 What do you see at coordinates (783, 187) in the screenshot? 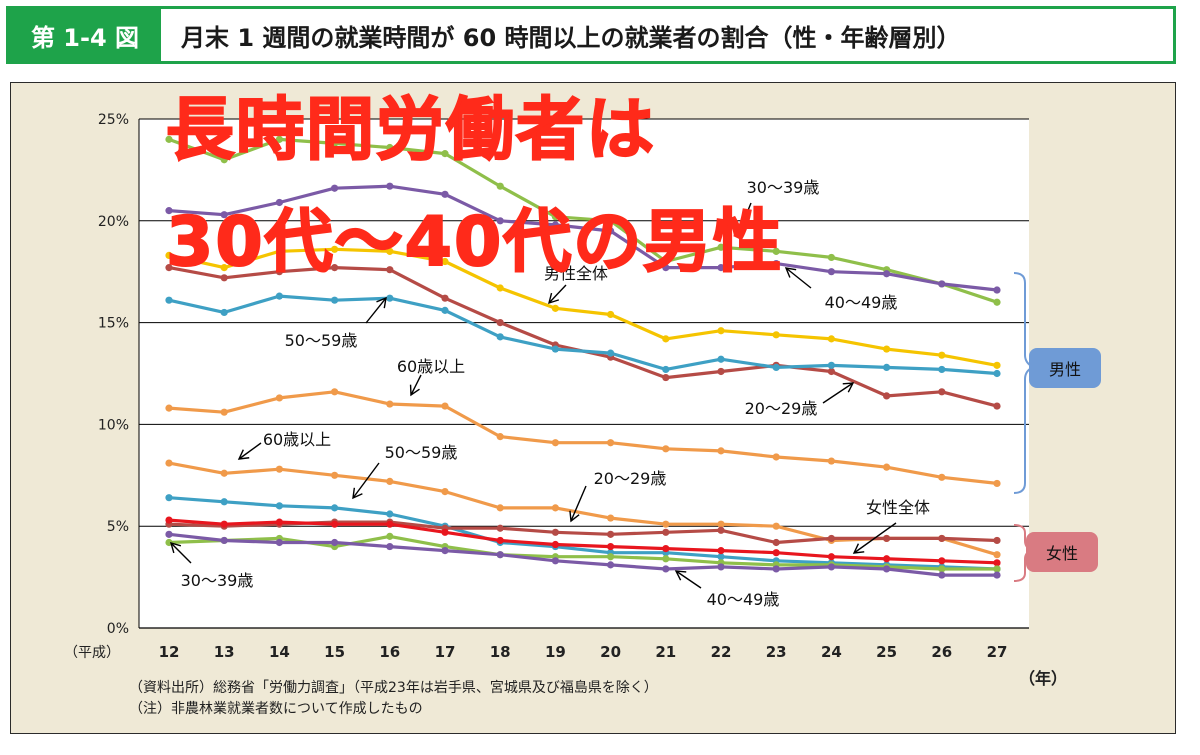
I see `annotation-label: 30〜39歳` at bounding box center [783, 187].